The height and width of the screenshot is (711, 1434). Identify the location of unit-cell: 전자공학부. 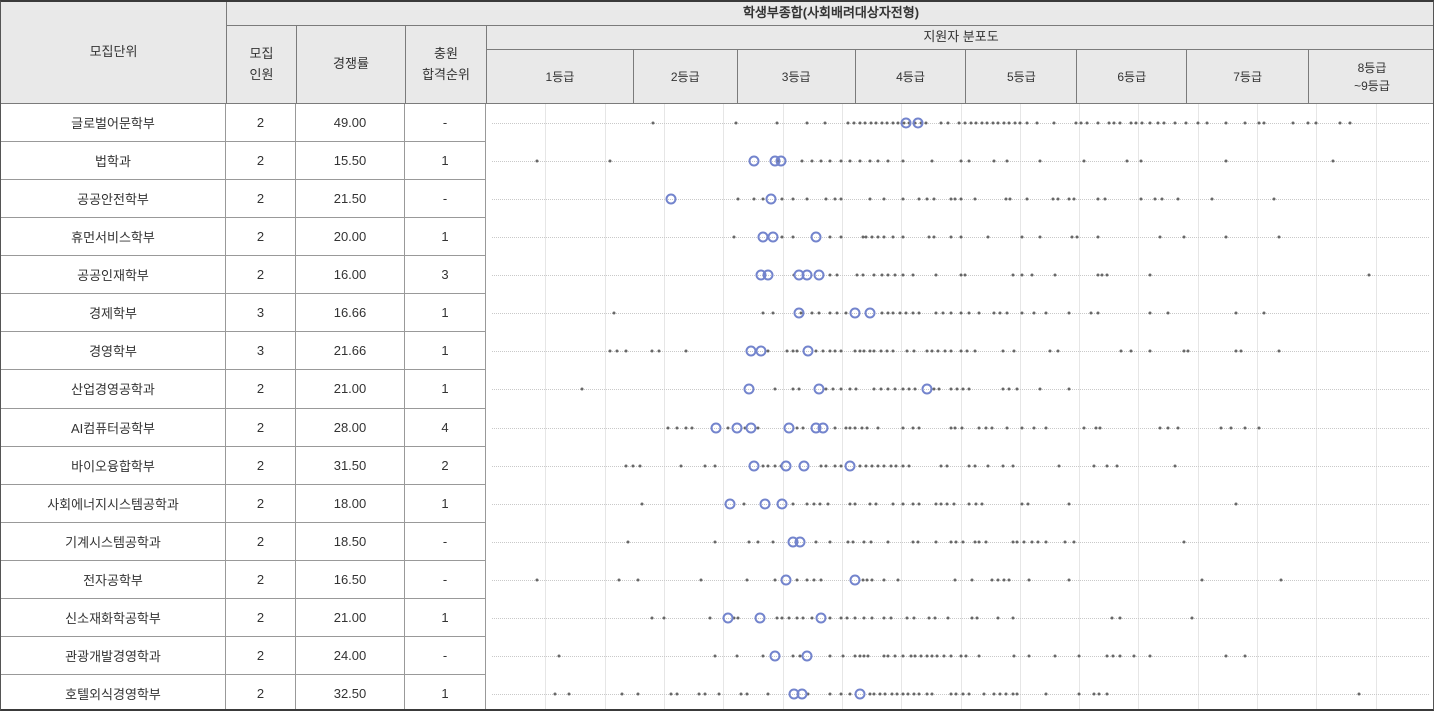
(113, 579).